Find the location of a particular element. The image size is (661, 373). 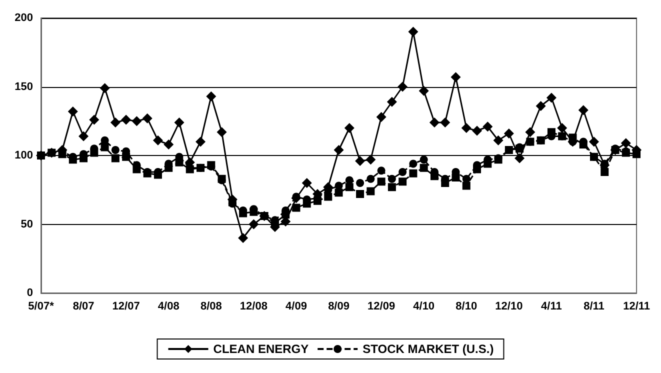

x-tick-label: 8/09 is located at coordinates (339, 306).